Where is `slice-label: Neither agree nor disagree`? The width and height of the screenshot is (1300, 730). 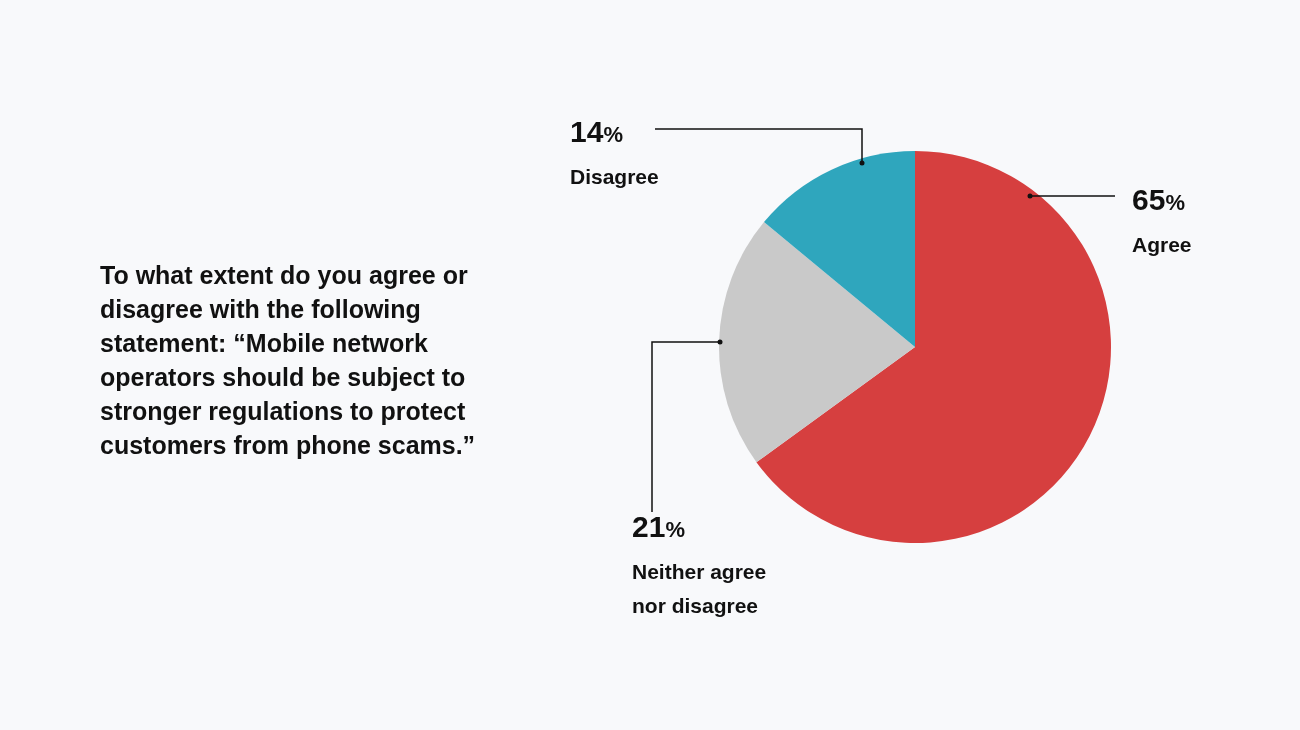 slice-label: Neither agree nor disagree is located at coordinates (699, 588).